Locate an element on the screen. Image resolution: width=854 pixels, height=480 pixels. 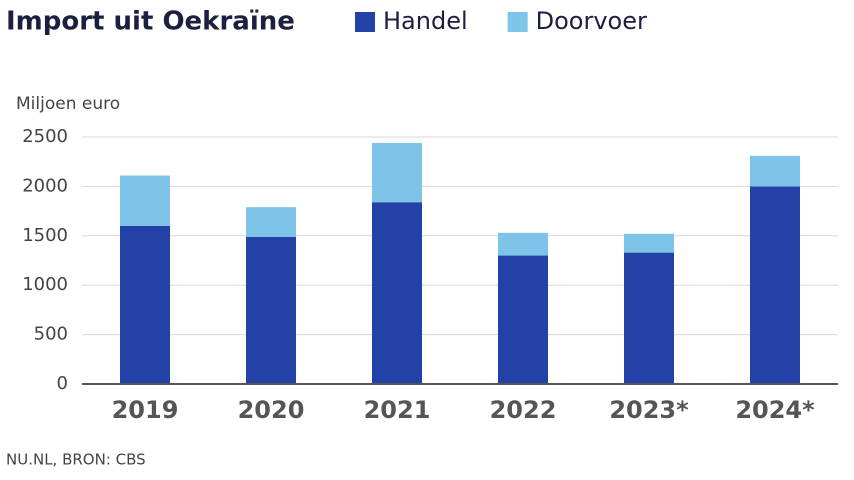
y-tick-label: 2500 is located at coordinates (45, 136).